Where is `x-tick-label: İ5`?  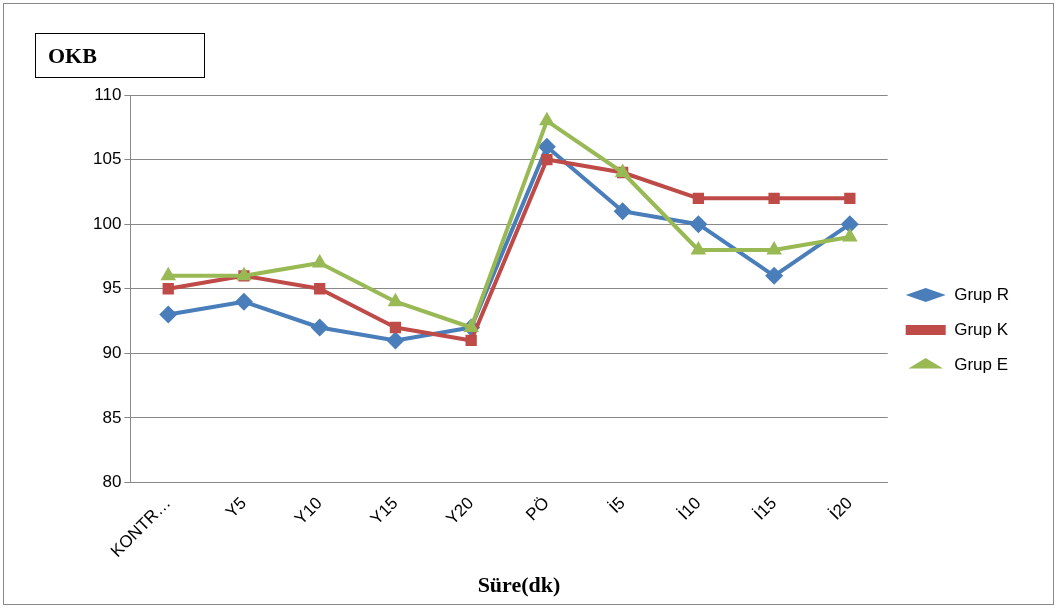
x-tick-label: İ5 is located at coordinates (617, 505).